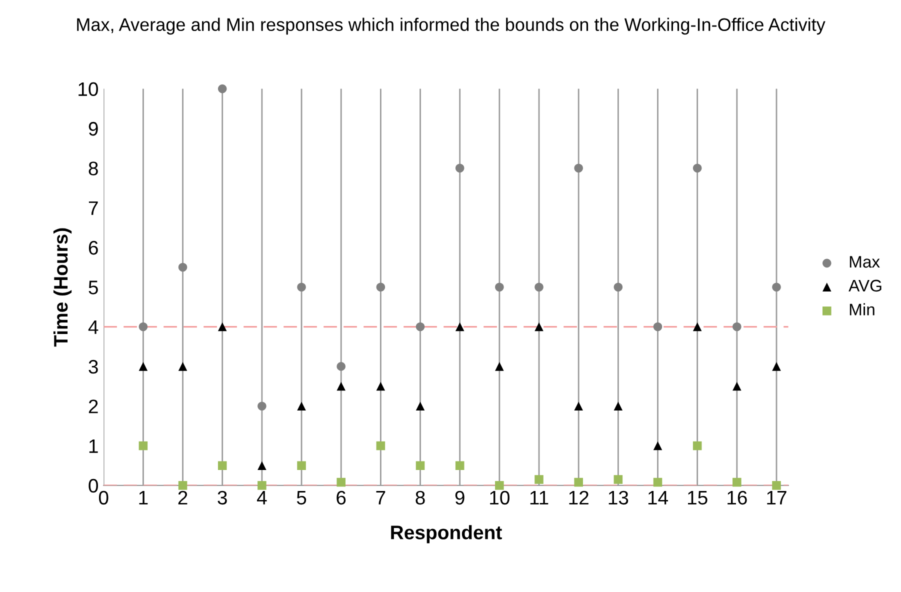  Describe the element at coordinates (500, 497) in the screenshot. I see `x-tick-label: 10` at that location.